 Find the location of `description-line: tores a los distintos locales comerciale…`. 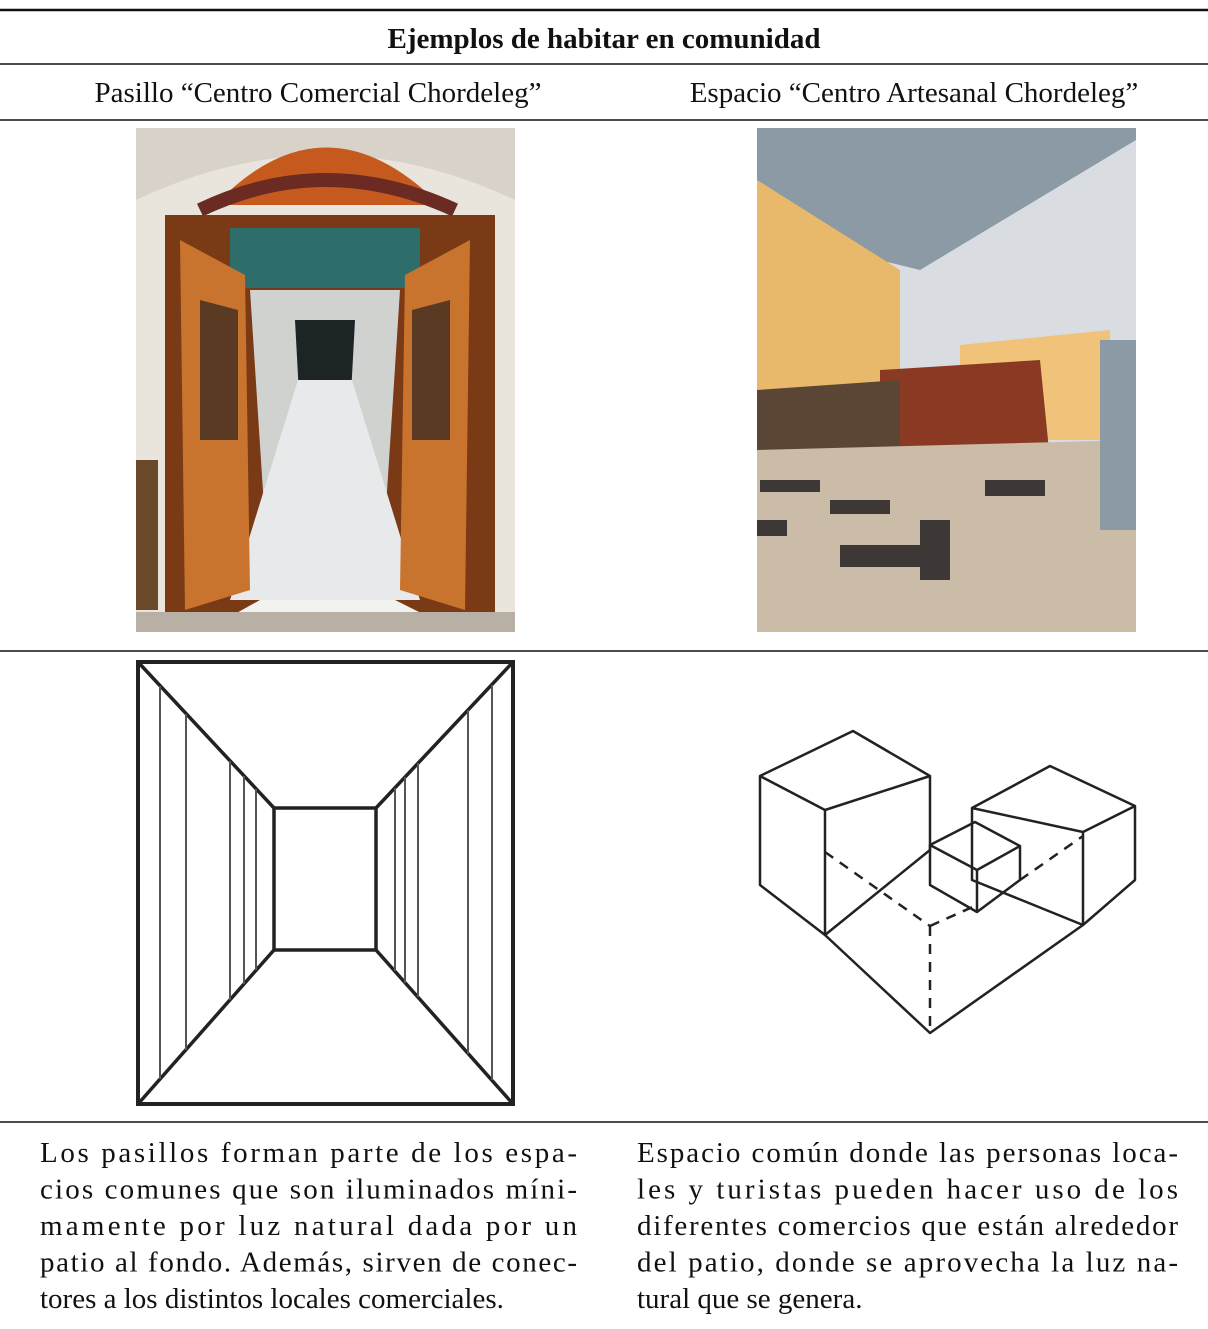

description-line: tores a los distintos locales comerciale… is located at coordinates (272, 1299).